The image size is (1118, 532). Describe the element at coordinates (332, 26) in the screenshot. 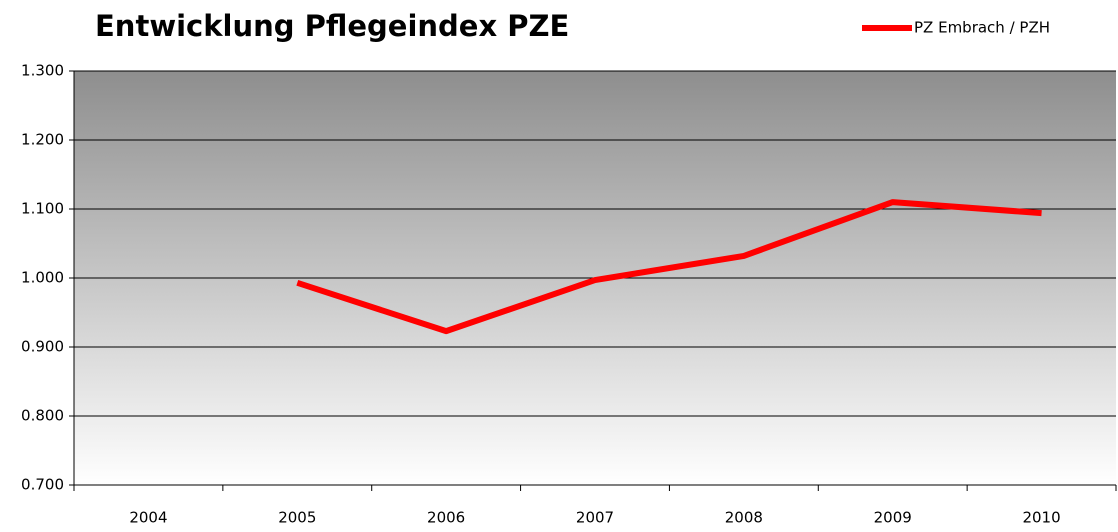

I see `chart-title: Entwicklung Pflegeindex PZE` at that location.